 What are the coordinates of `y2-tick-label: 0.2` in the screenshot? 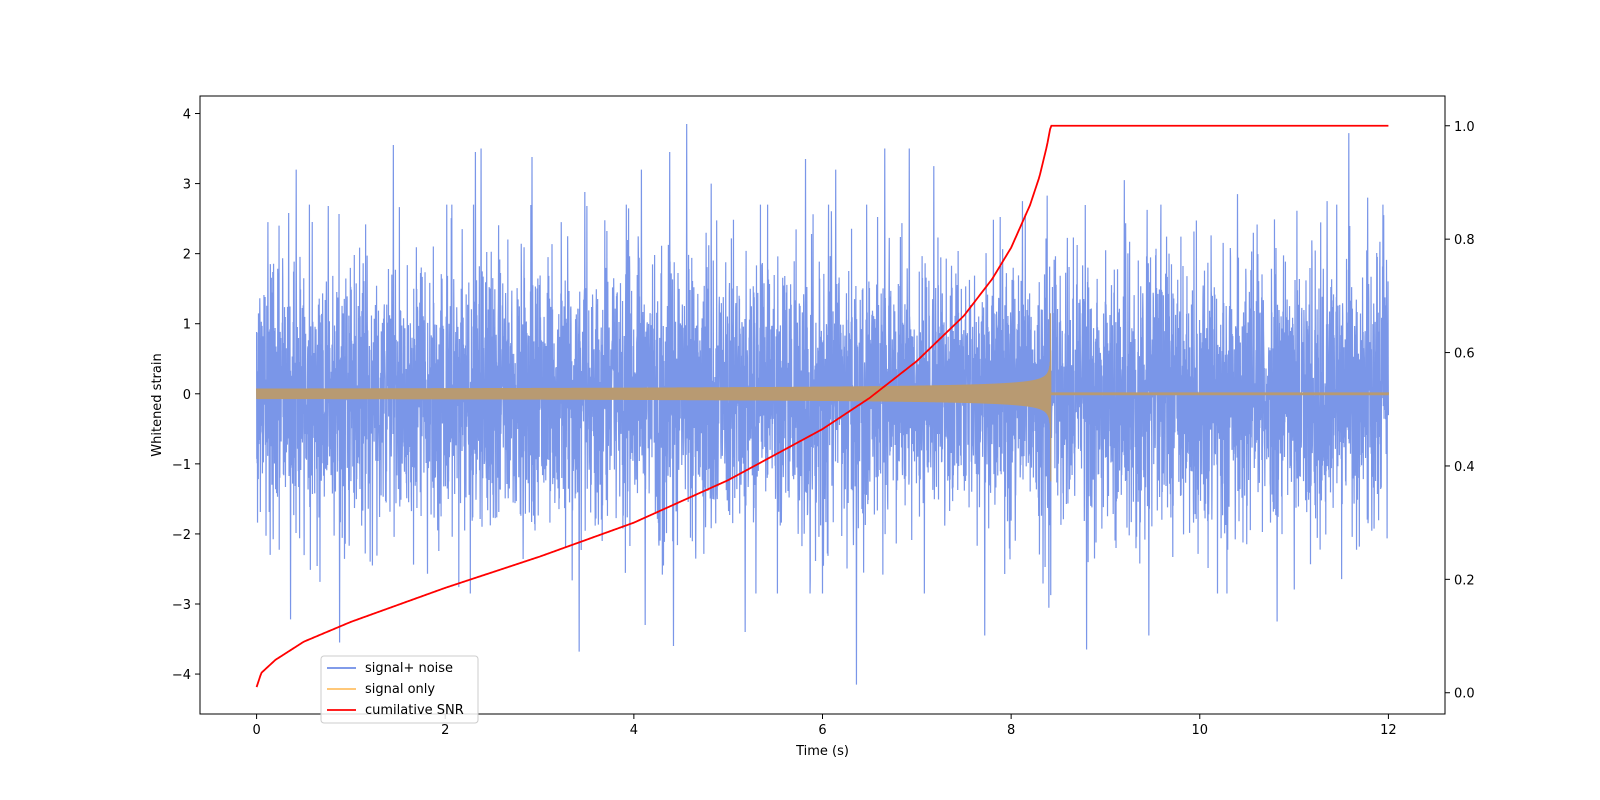 It's located at (1464, 580).